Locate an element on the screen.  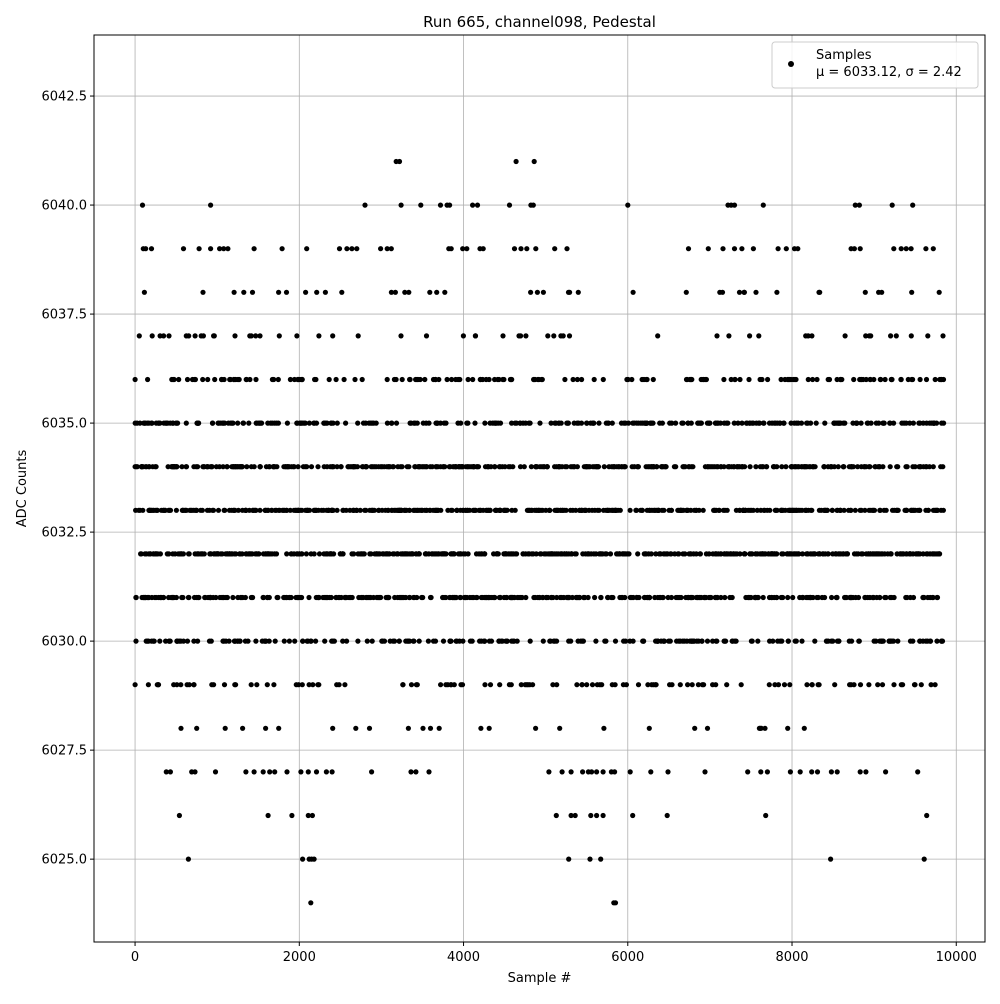
x-tick-label: 4000 is located at coordinates (463, 957).